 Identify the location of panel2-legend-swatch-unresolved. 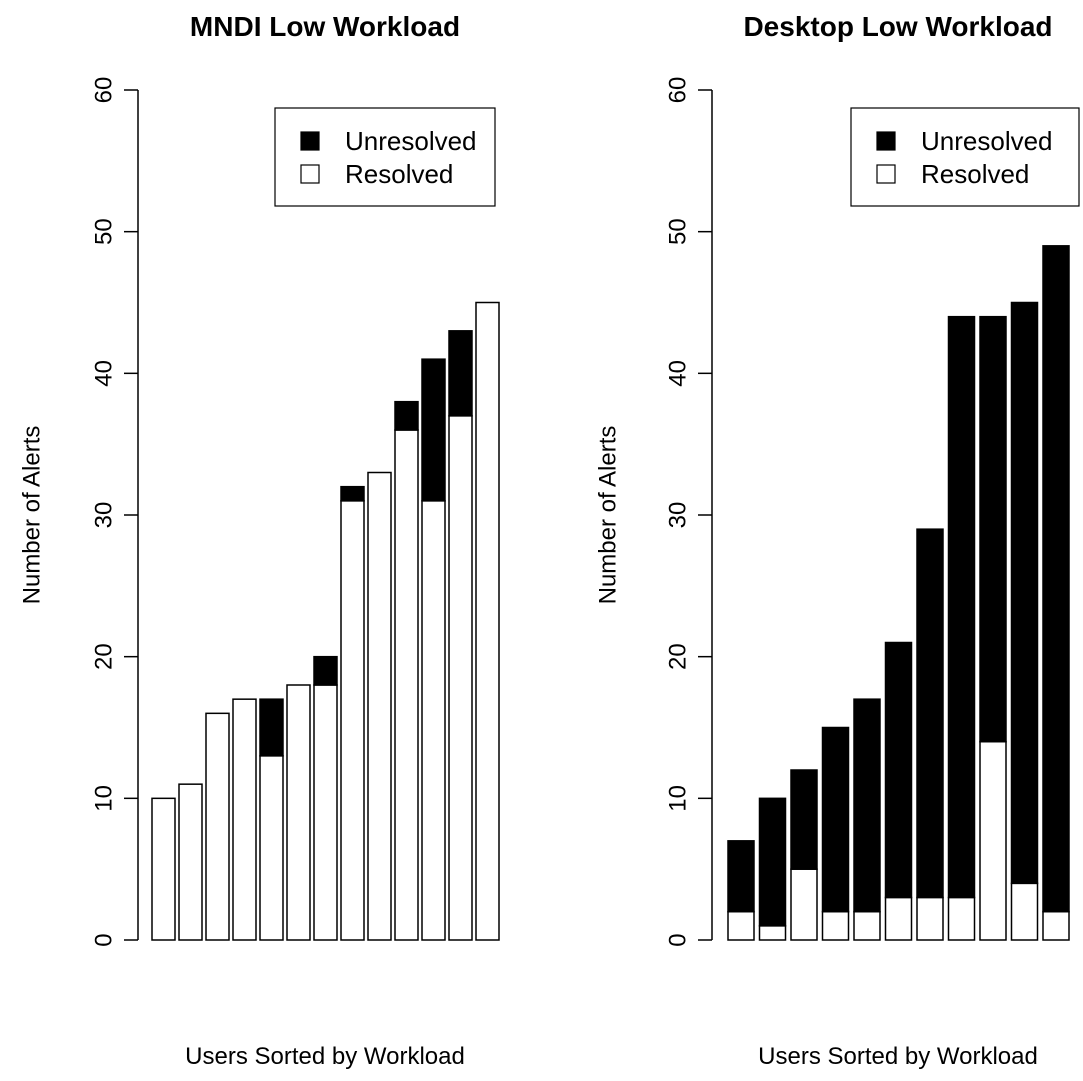
(886, 141).